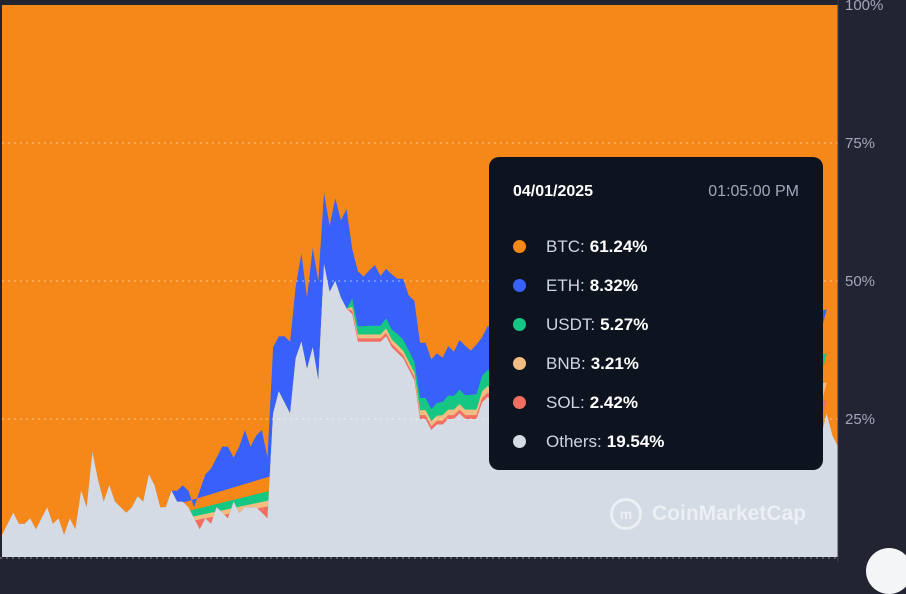 Image resolution: width=906 pixels, height=594 pixels. What do you see at coordinates (624, 324) in the screenshot?
I see `tooltip-series-value: 5.27%` at bounding box center [624, 324].